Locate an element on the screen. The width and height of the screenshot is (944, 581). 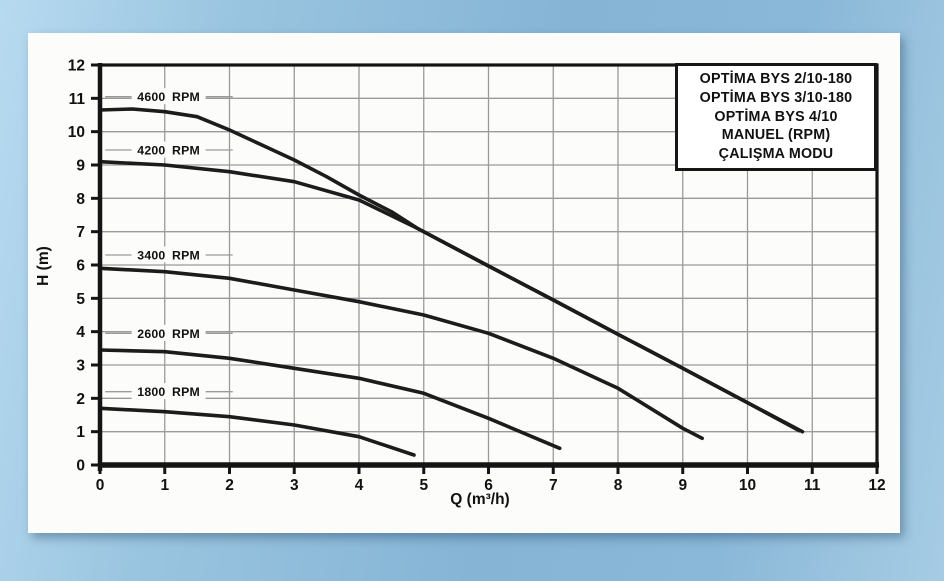
legend-line: MANUEL (RPM) is located at coordinates (776, 135).